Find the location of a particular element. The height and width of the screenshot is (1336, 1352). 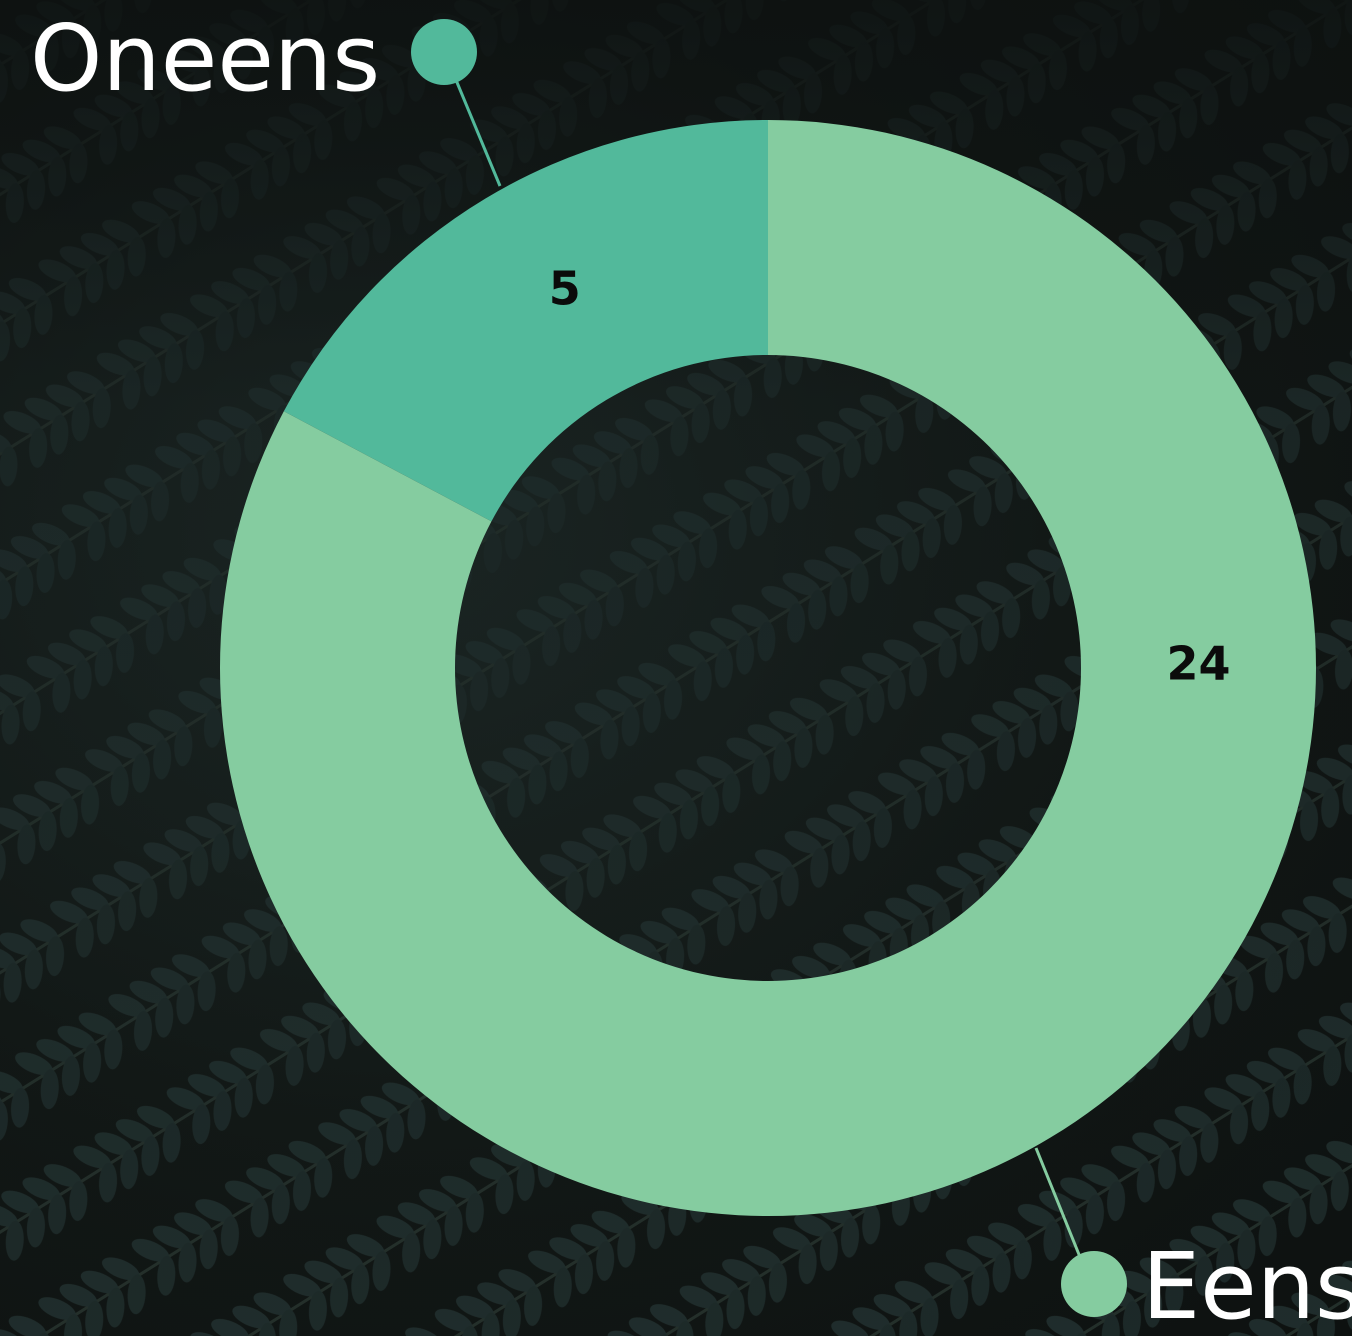

callout-line-eens is located at coordinates (1059, 1205).